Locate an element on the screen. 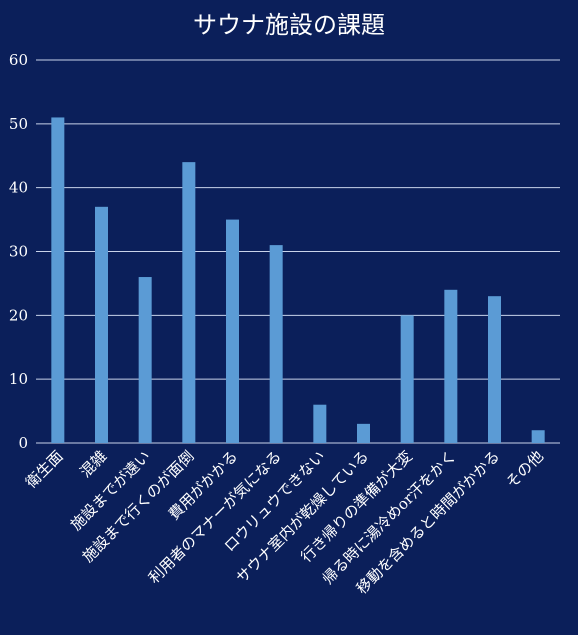  x-tick-label: 混雑 is located at coordinates (93, 464).